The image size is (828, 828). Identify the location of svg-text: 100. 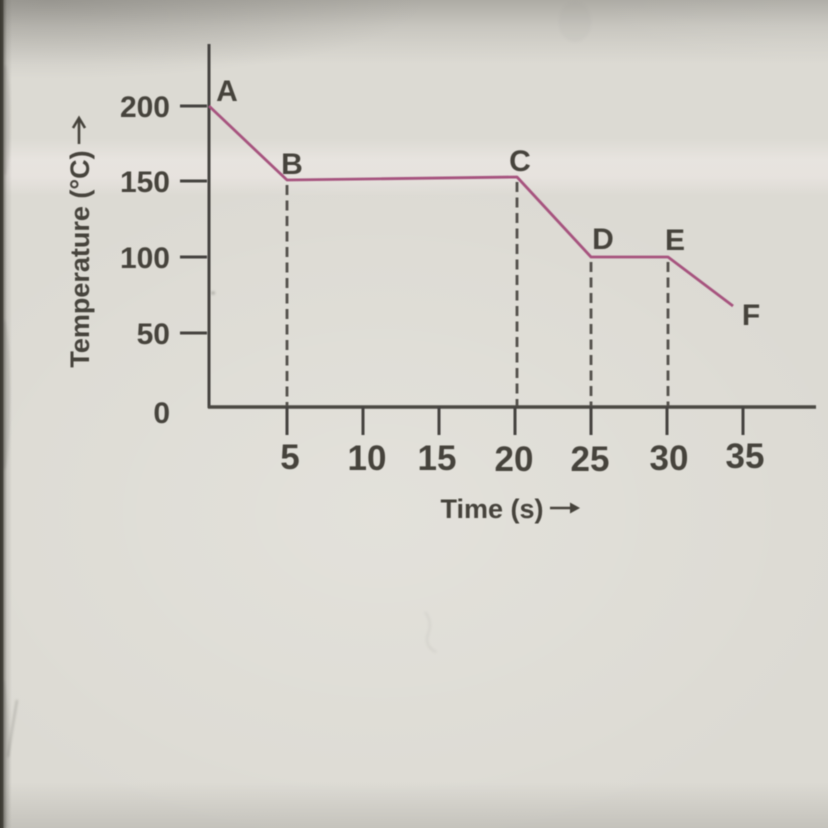
(145, 258).